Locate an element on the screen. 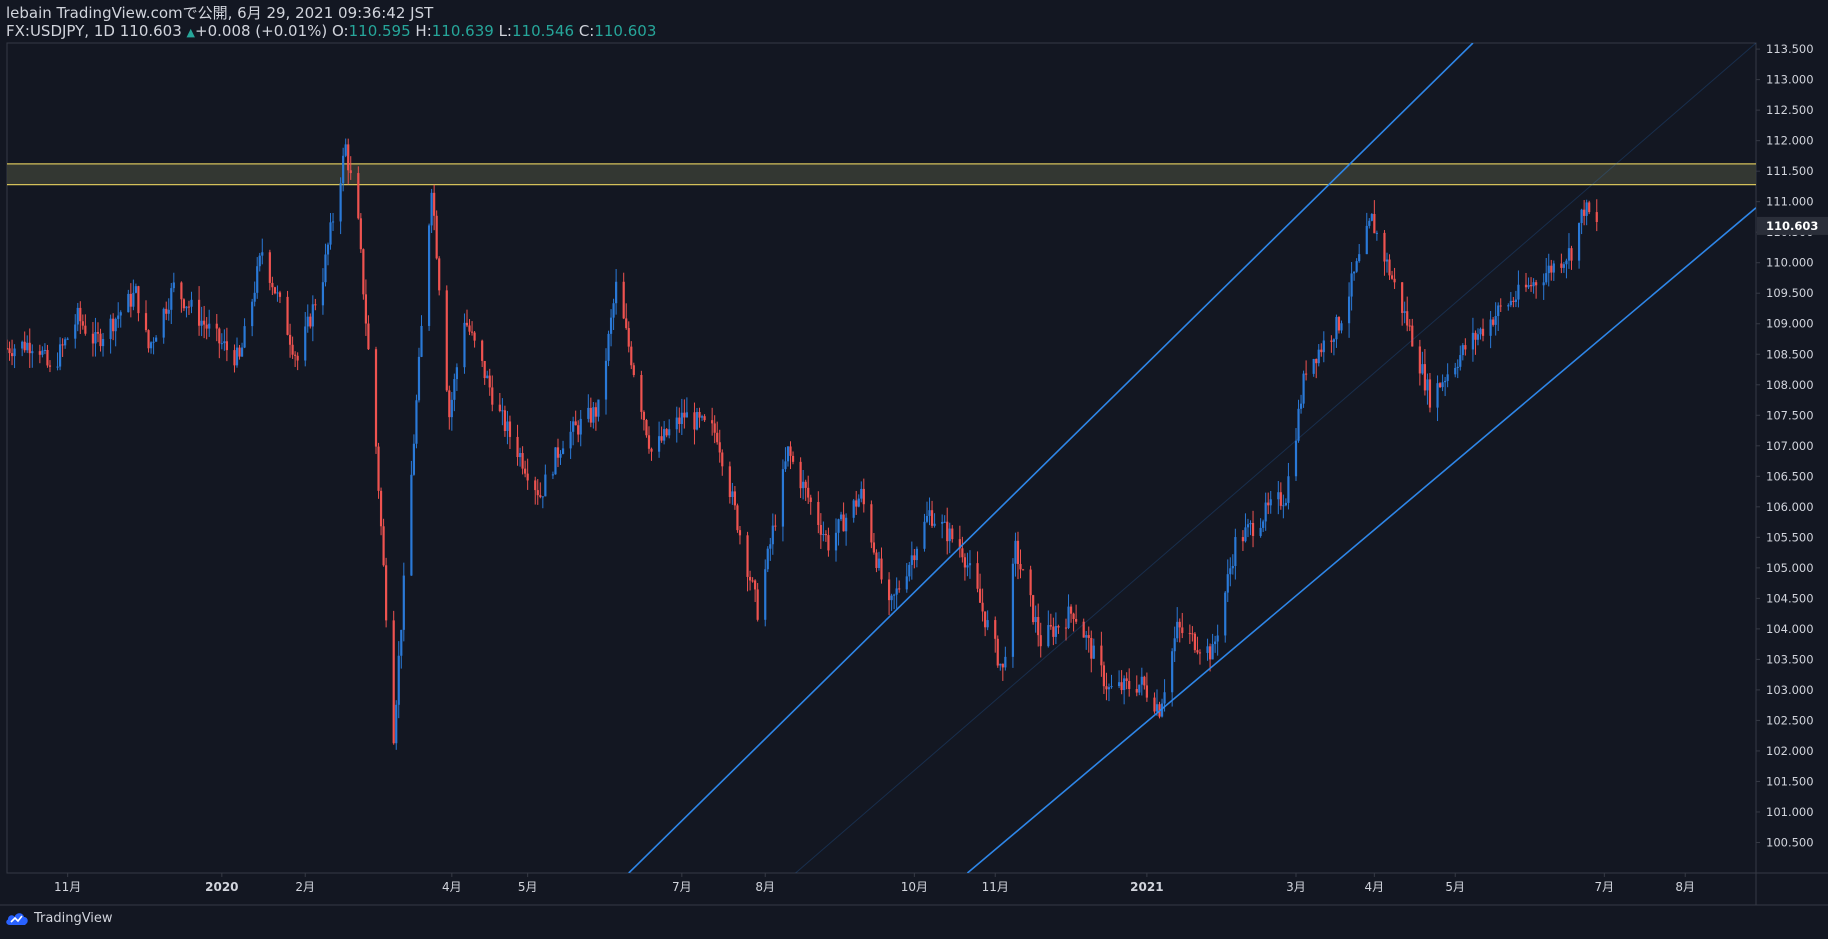 The height and width of the screenshot is (939, 1828). price-tick-label: 113.000 is located at coordinates (1790, 80).